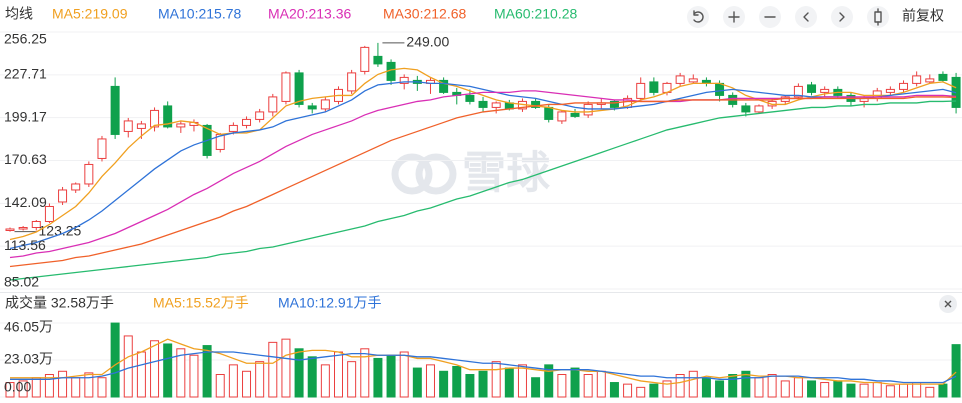 The width and height of the screenshot is (962, 403). What do you see at coordinates (878, 17) in the screenshot?
I see `candle-type-button` at bounding box center [878, 17].